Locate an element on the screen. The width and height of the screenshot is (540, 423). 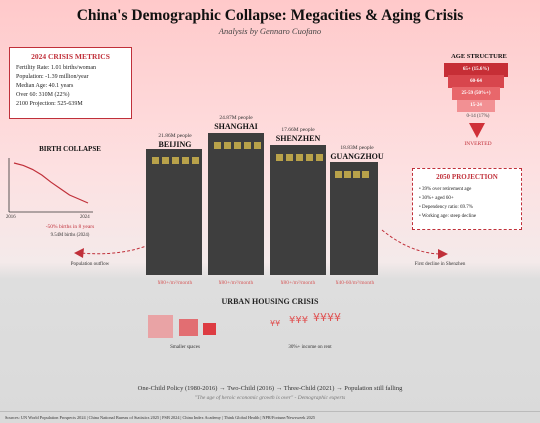
yen-symbols-small: ¥¥ is located at coordinates (275, 323).